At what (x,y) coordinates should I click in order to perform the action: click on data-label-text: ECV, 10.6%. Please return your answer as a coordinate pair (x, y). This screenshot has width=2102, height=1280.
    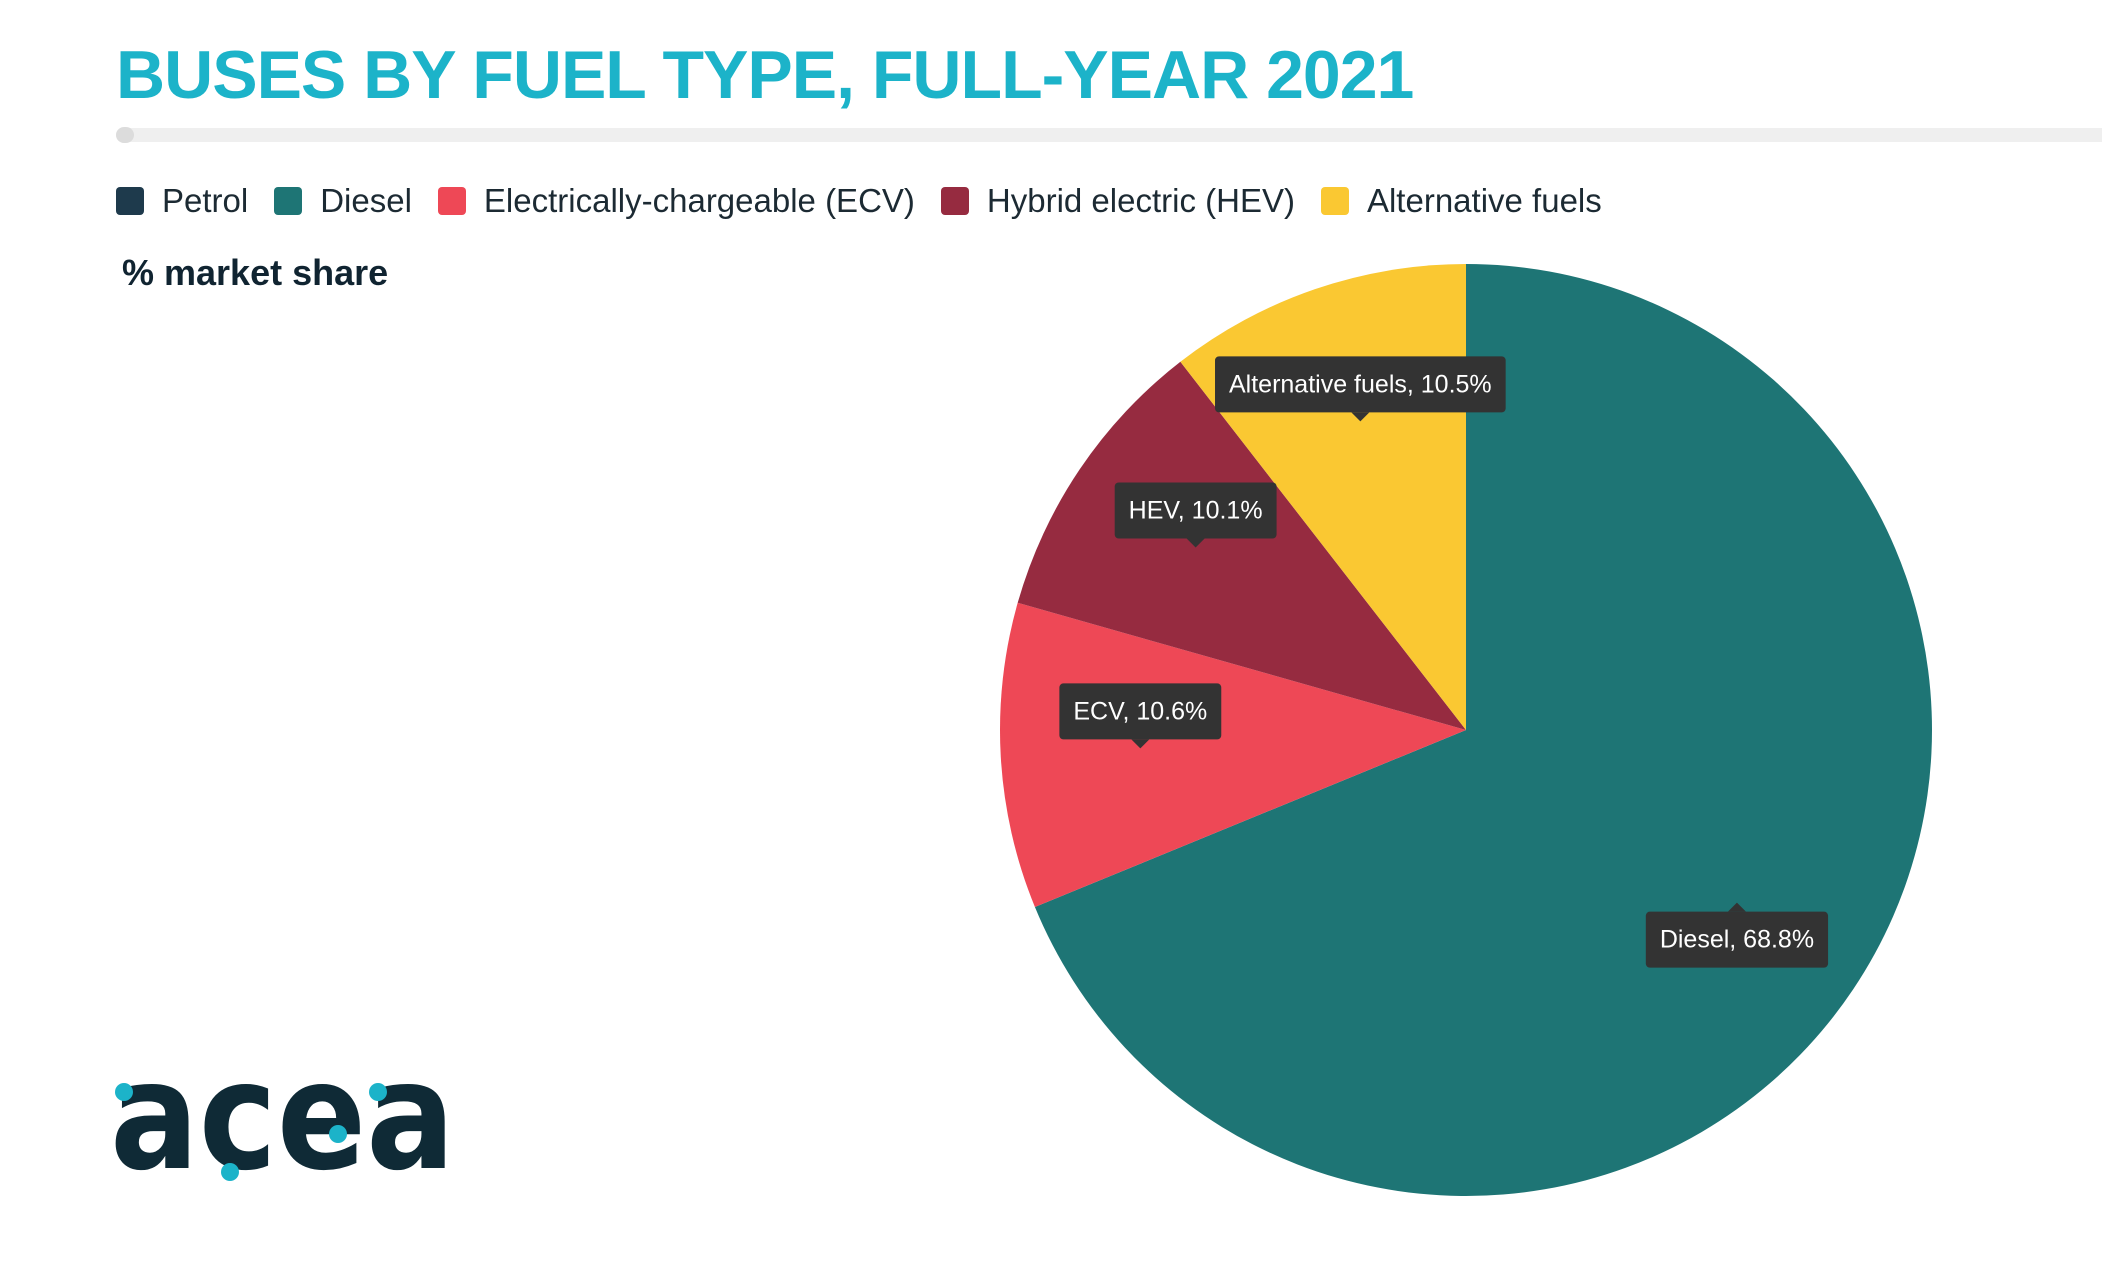
    Looking at the image, I should click on (1140, 711).